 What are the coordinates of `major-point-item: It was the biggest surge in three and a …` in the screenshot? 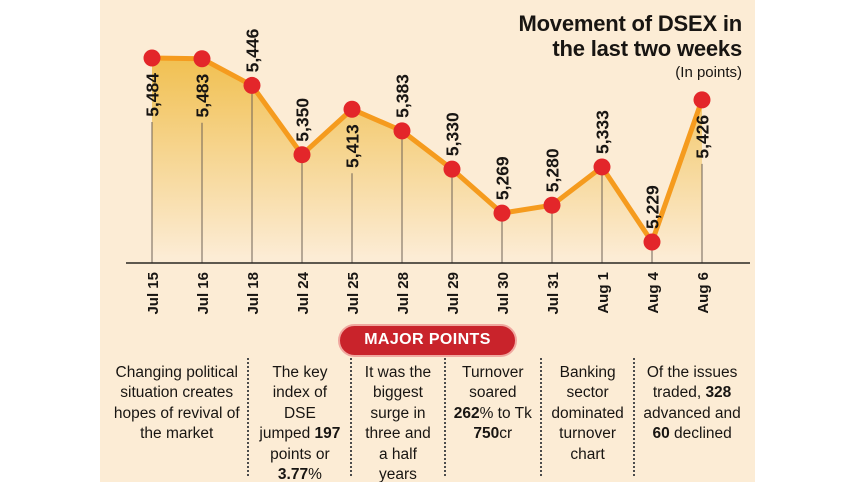 It's located at (396, 420).